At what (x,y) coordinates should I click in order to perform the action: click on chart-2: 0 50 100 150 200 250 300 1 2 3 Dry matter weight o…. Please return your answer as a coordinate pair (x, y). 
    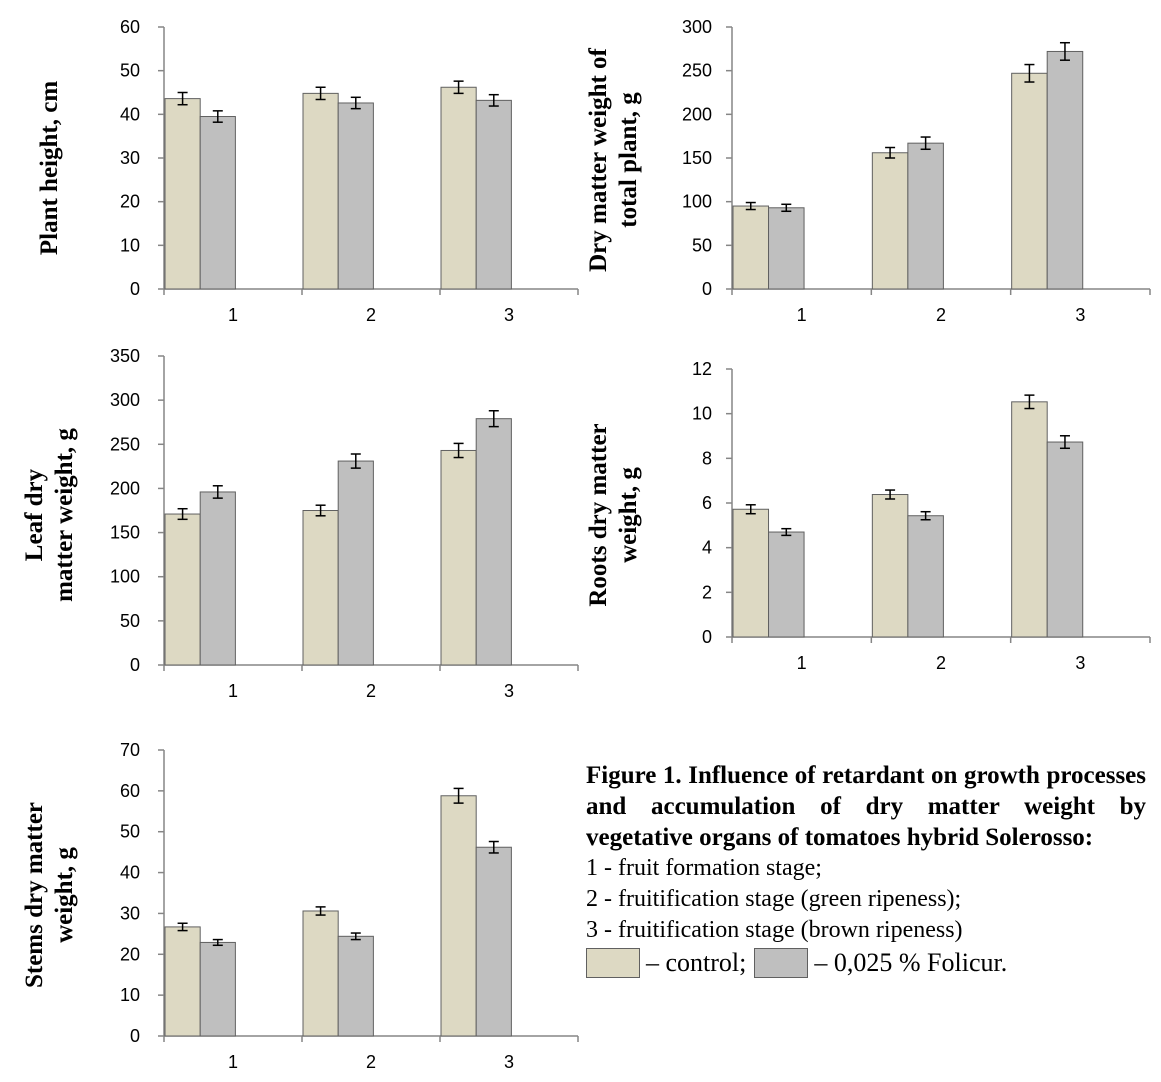
    Looking at the image, I should click on (868, 171).